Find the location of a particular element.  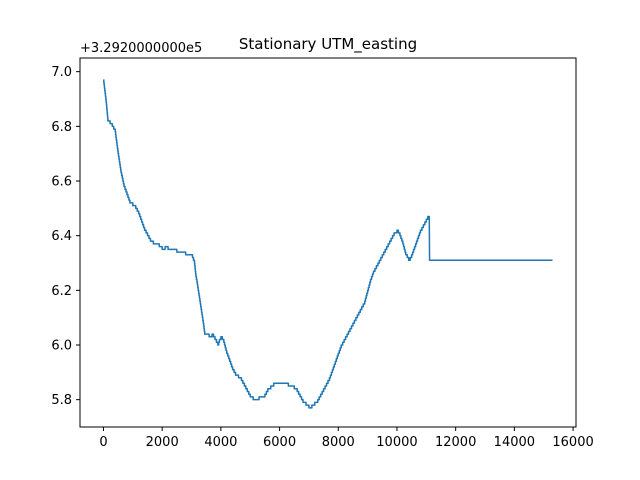

y-axis-ticks: 5.8 6.0 6.2 6.4 6.6 6.8 7.0 is located at coordinates (65, 236).